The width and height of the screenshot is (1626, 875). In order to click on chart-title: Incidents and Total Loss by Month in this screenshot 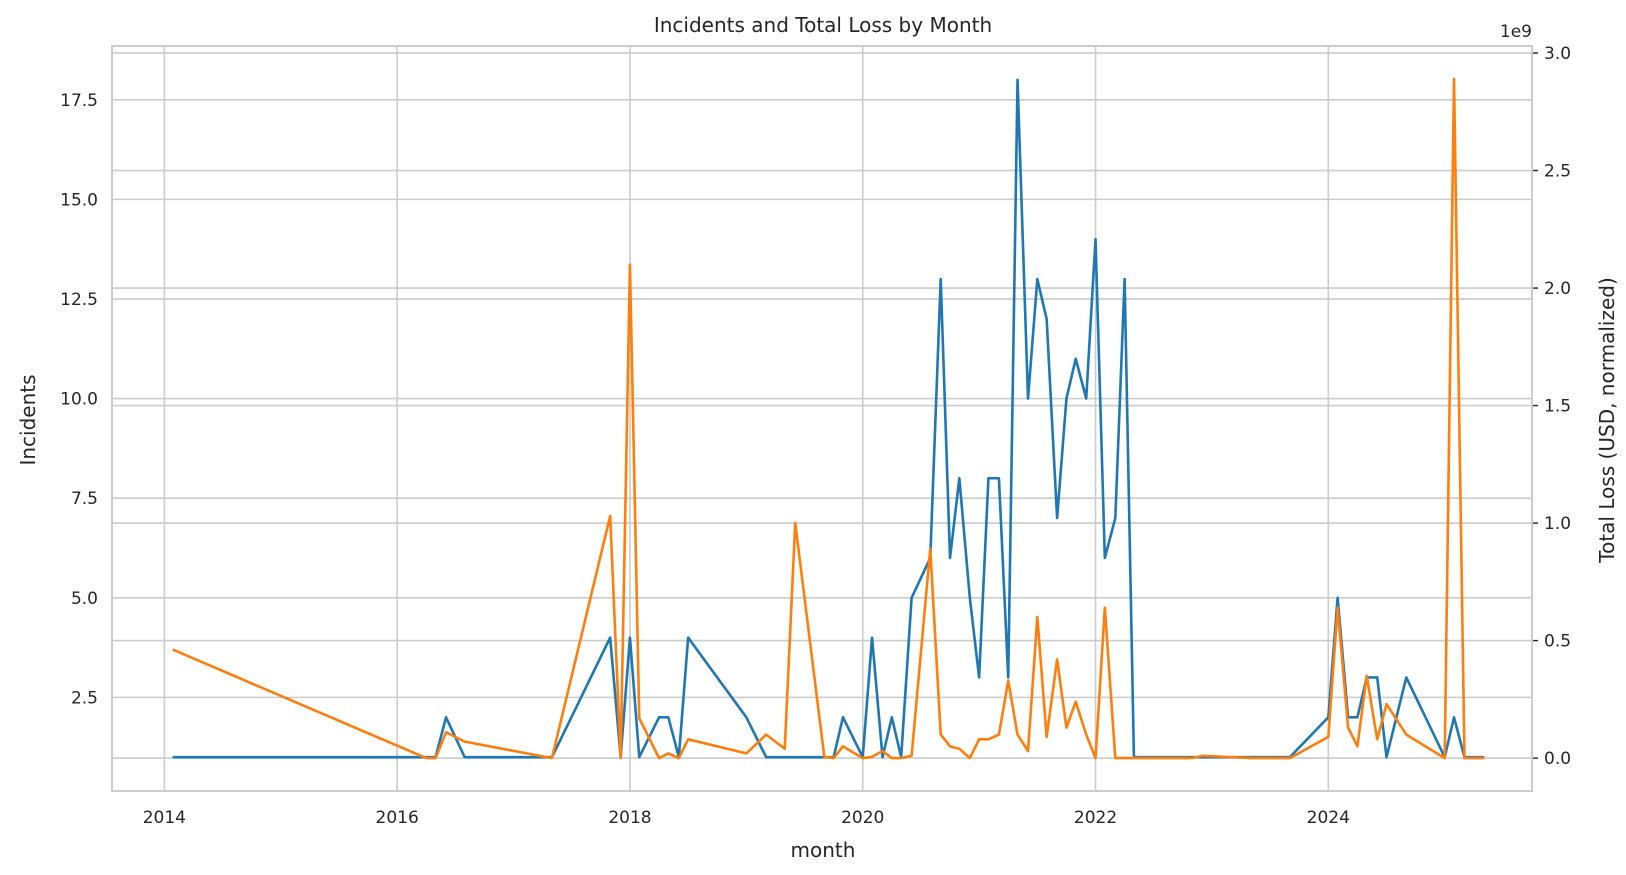, I will do `click(823, 25)`.